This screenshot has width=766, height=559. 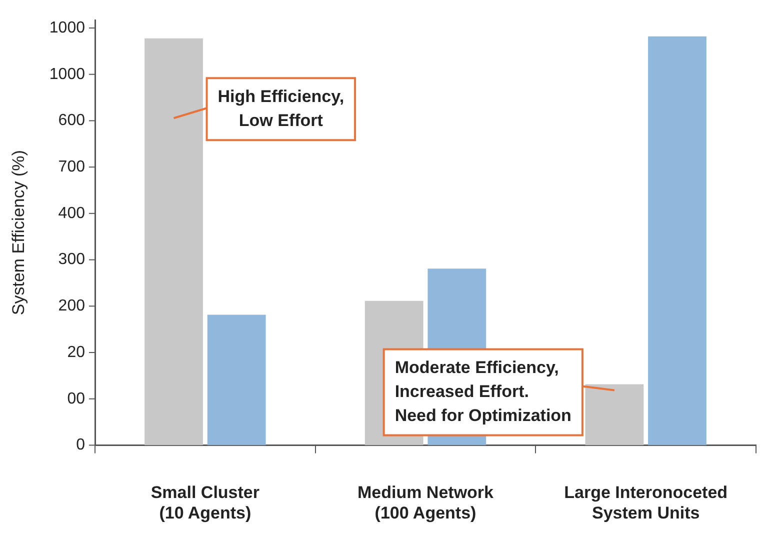 What do you see at coordinates (281, 108) in the screenshot?
I see `annotation: High Efficiency, Low Effort` at bounding box center [281, 108].